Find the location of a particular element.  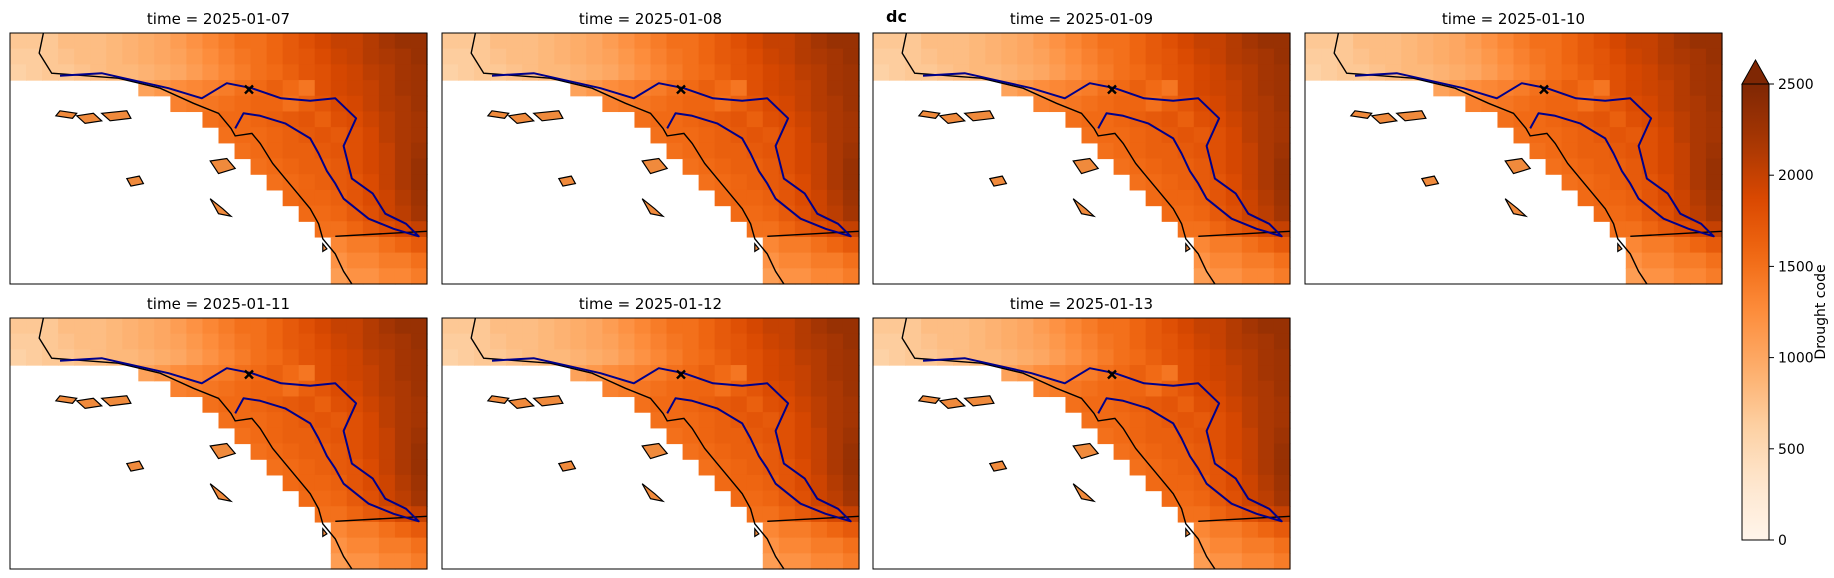

map-panel-2025-01-07: time = 2025-01-07 is located at coordinates (218, 147).